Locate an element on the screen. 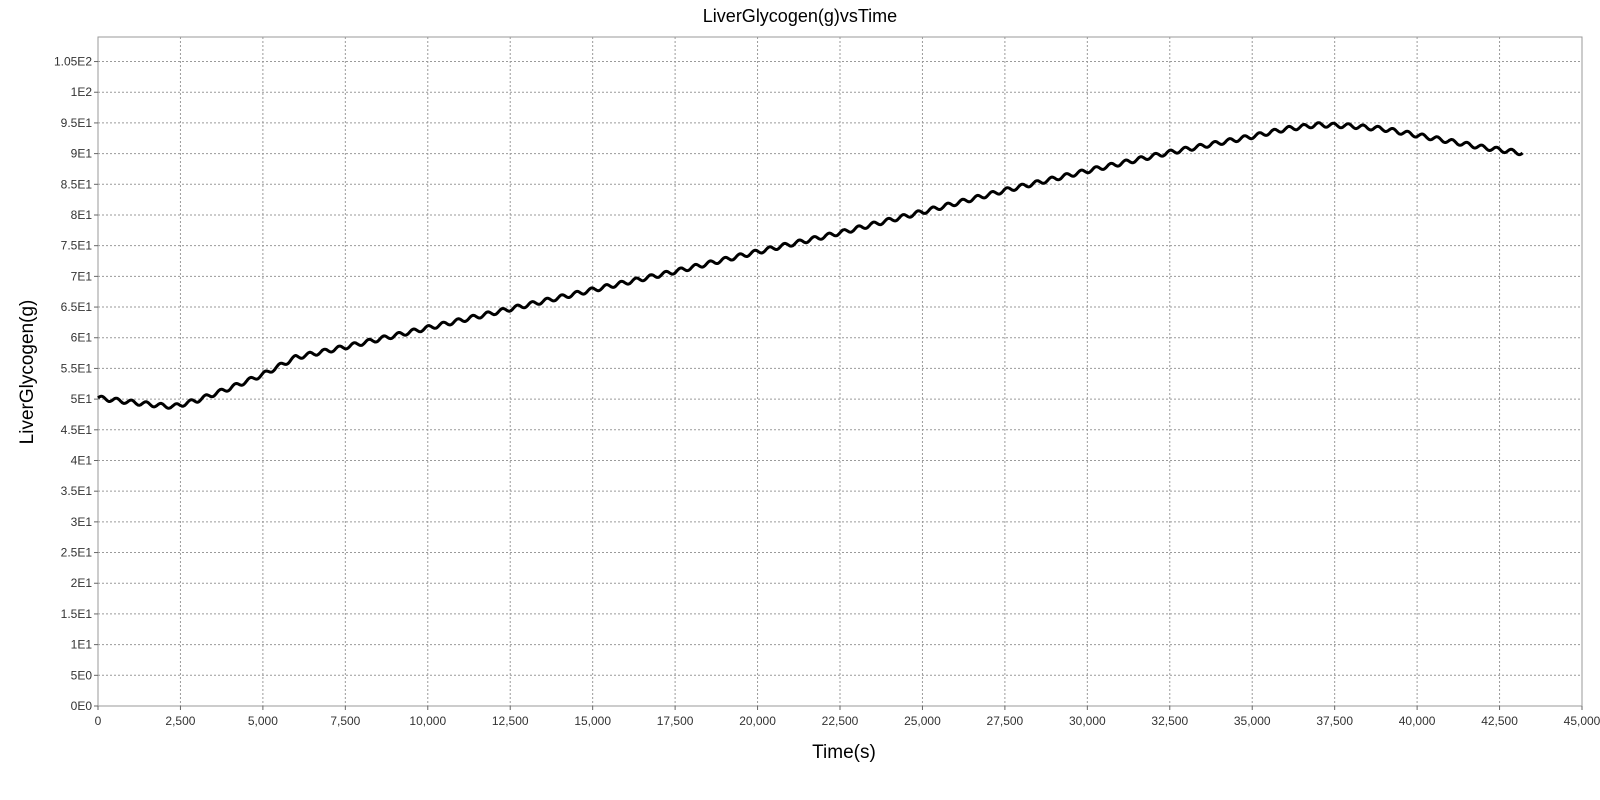  y-tick-label: 5E0 is located at coordinates (82, 675).